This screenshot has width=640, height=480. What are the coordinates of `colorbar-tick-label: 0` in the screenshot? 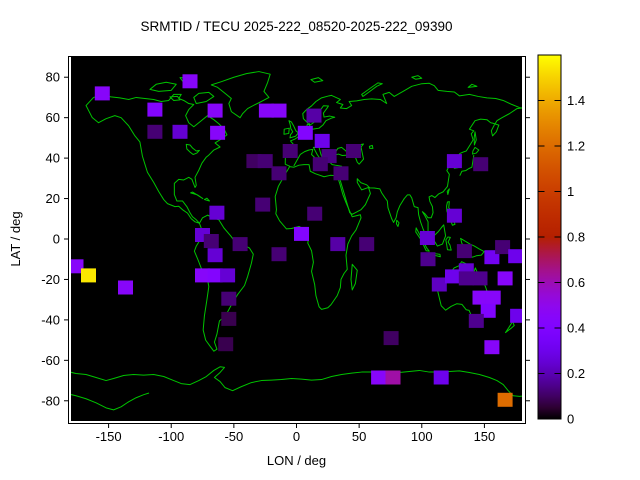 It's located at (570, 419).